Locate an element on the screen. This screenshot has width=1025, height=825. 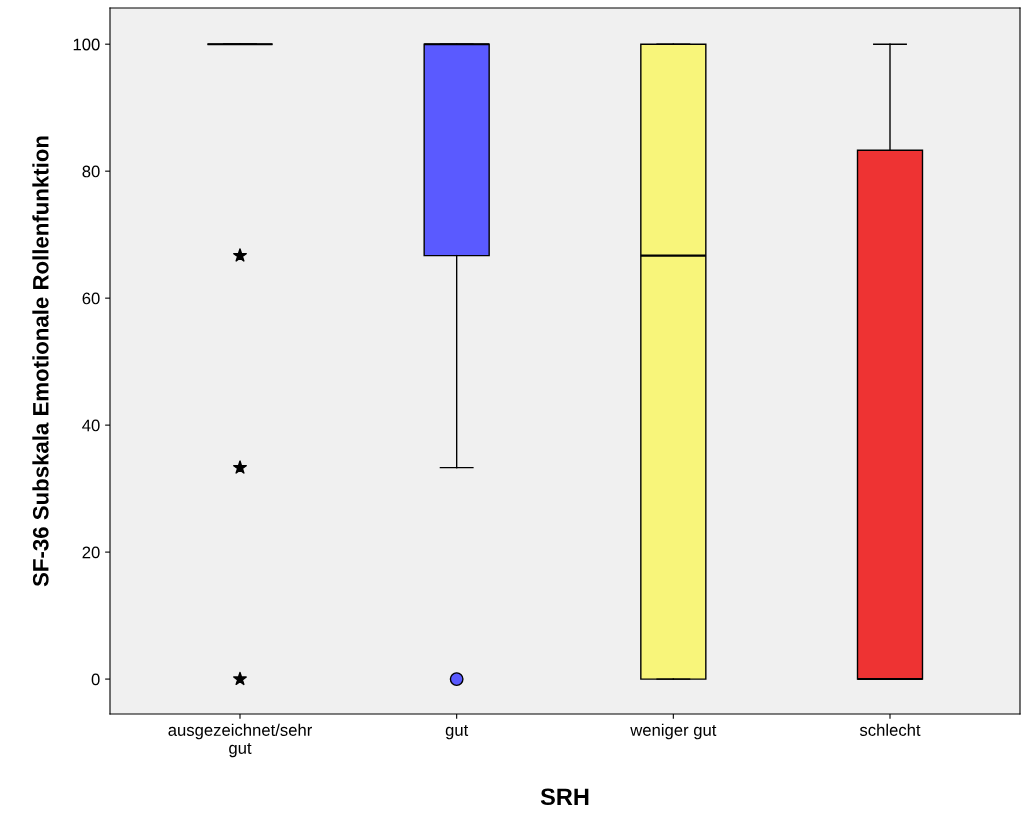
x-tick-label: schlecht is located at coordinates (890, 729).